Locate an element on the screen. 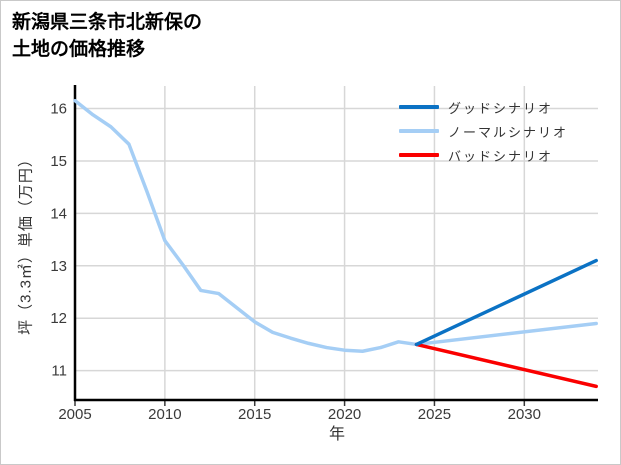 Image resolution: width=621 pixels, height=465 pixels. y-tick-label: 14 is located at coordinates (58, 213).